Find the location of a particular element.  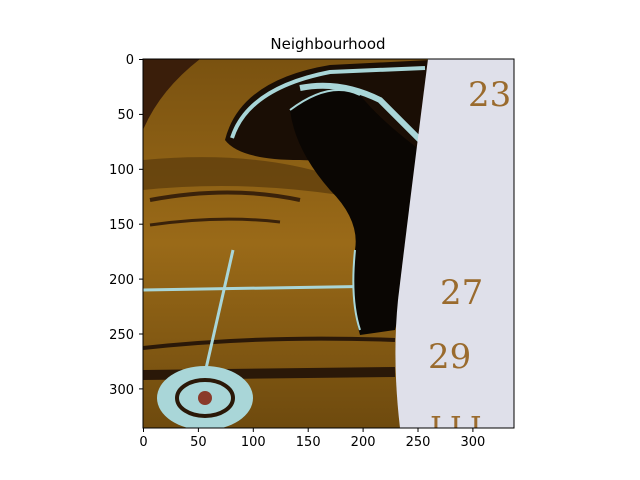

page-number: 29 is located at coordinates (449, 357).